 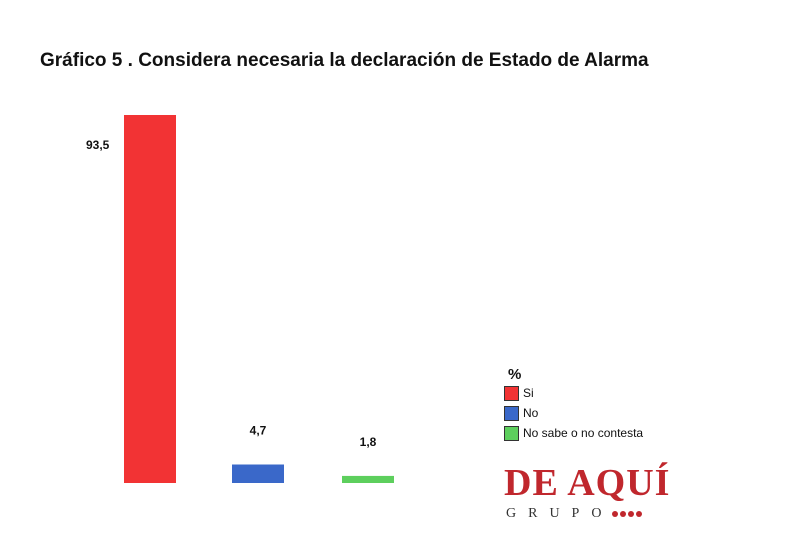 I want to click on logo-wordmark: DE AQUÍ, so click(x=587, y=483).